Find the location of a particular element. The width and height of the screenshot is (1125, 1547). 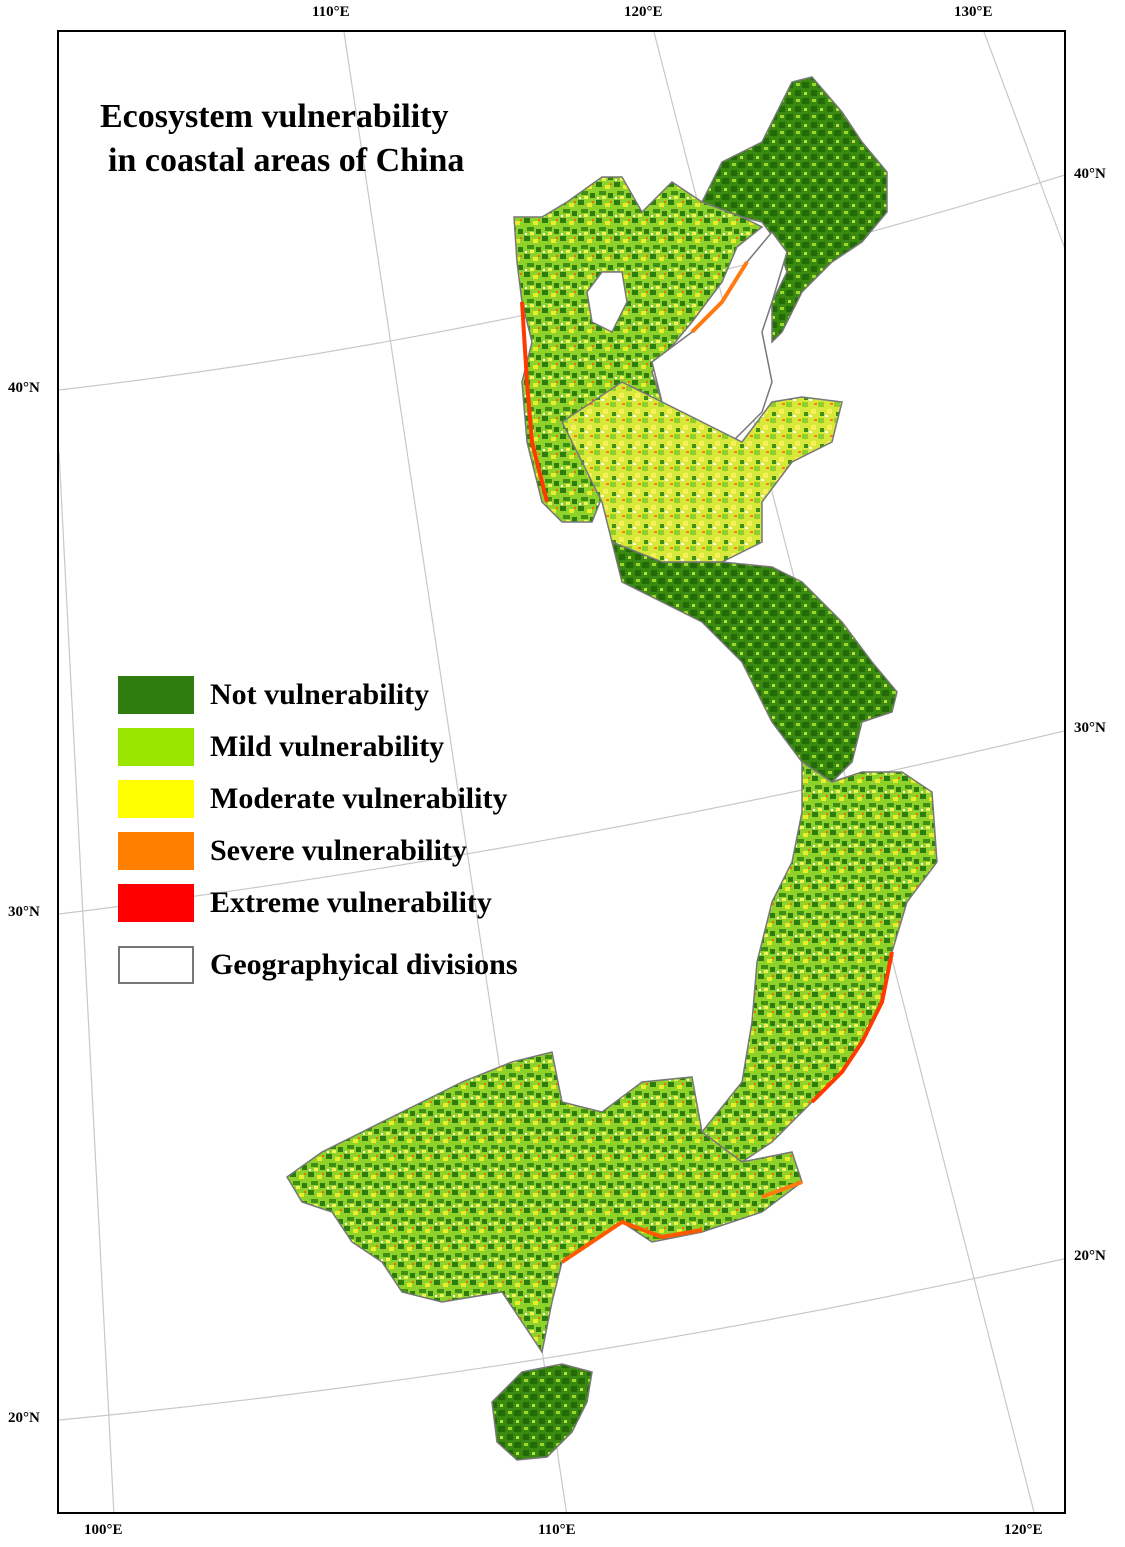

left-latitude-label: 20°N is located at coordinates (24, 1418).